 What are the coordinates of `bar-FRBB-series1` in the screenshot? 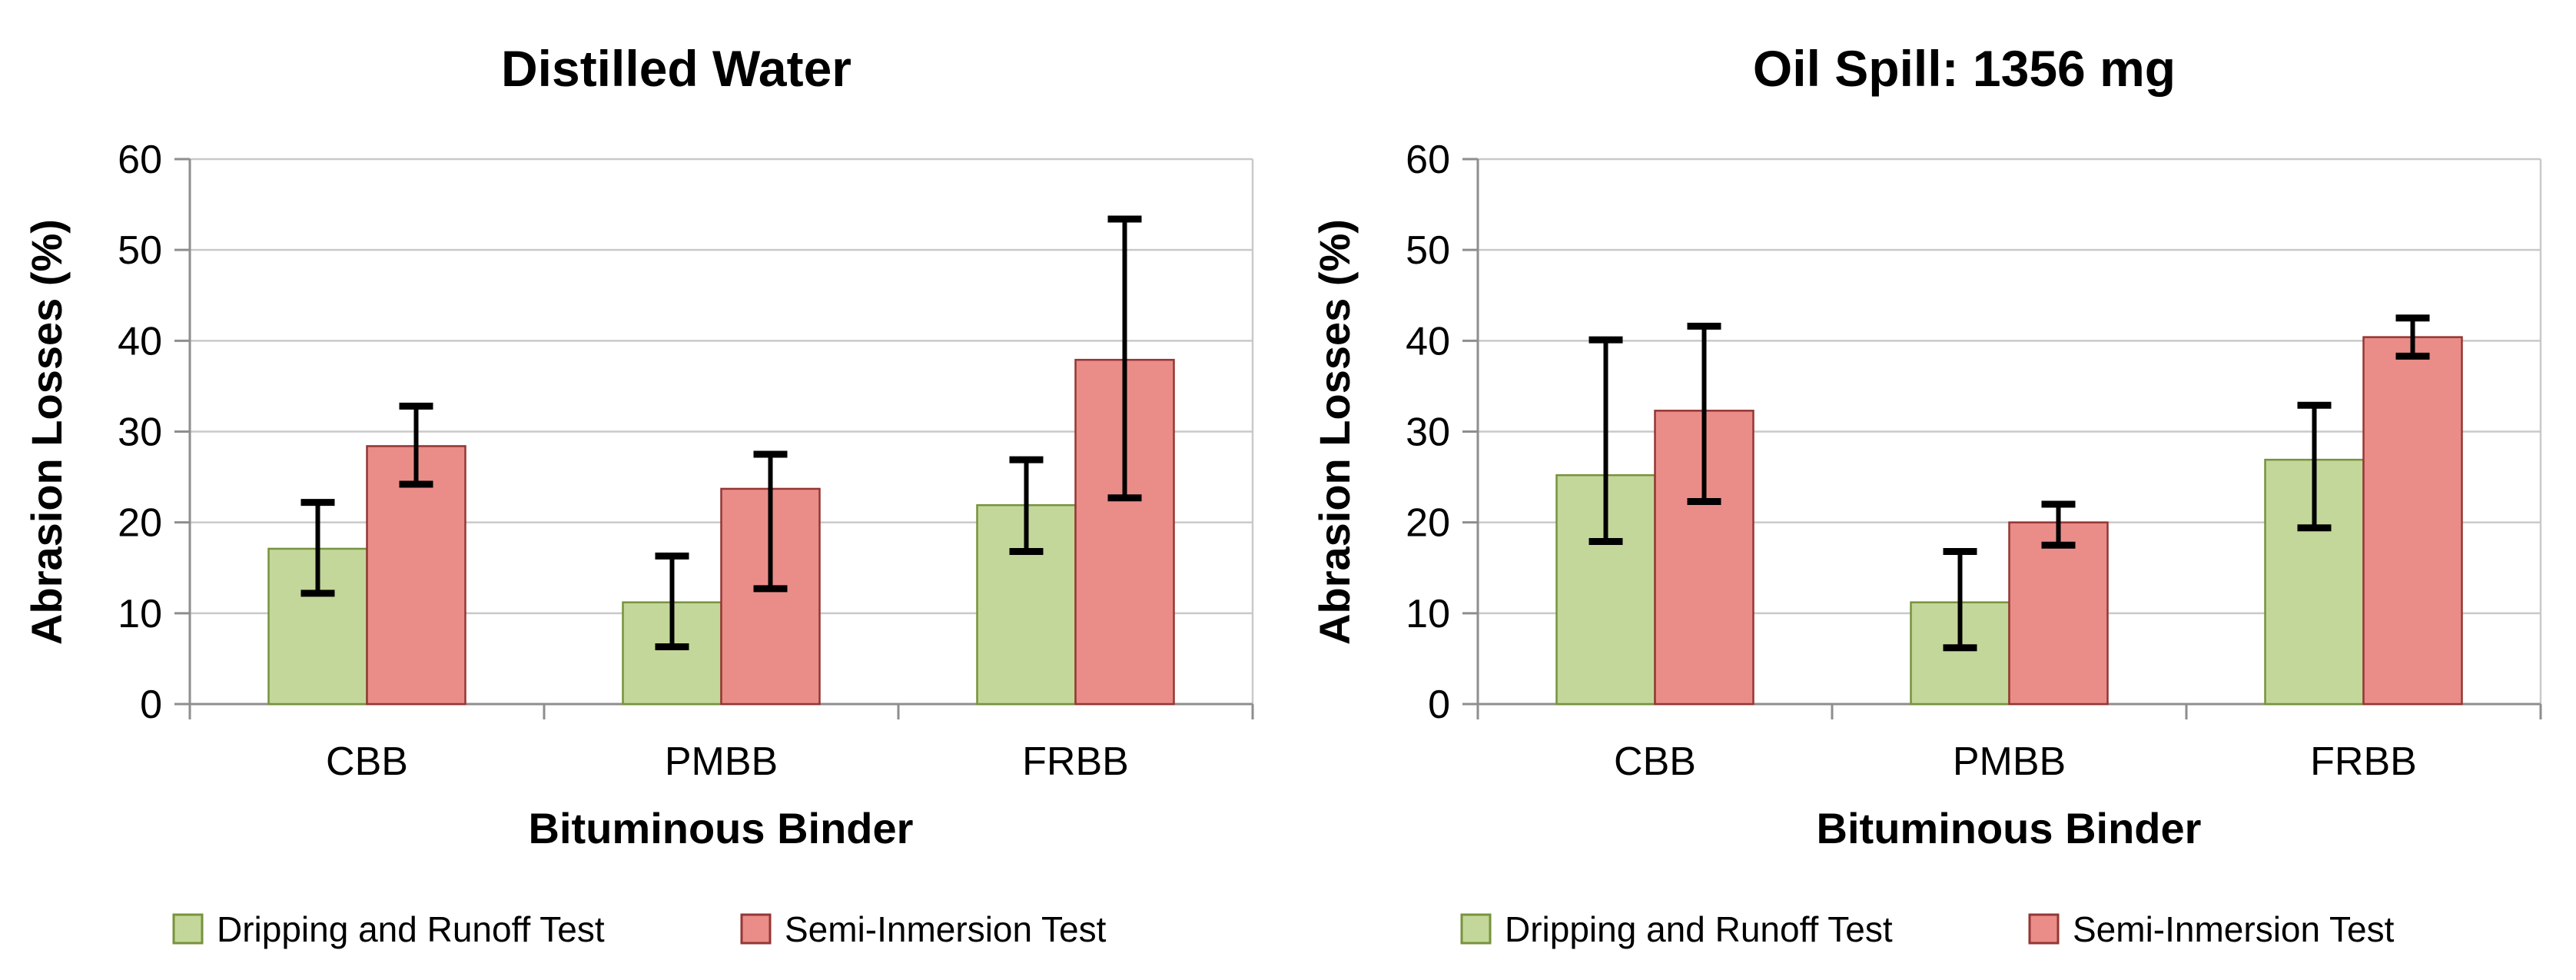 It's located at (2412, 521).